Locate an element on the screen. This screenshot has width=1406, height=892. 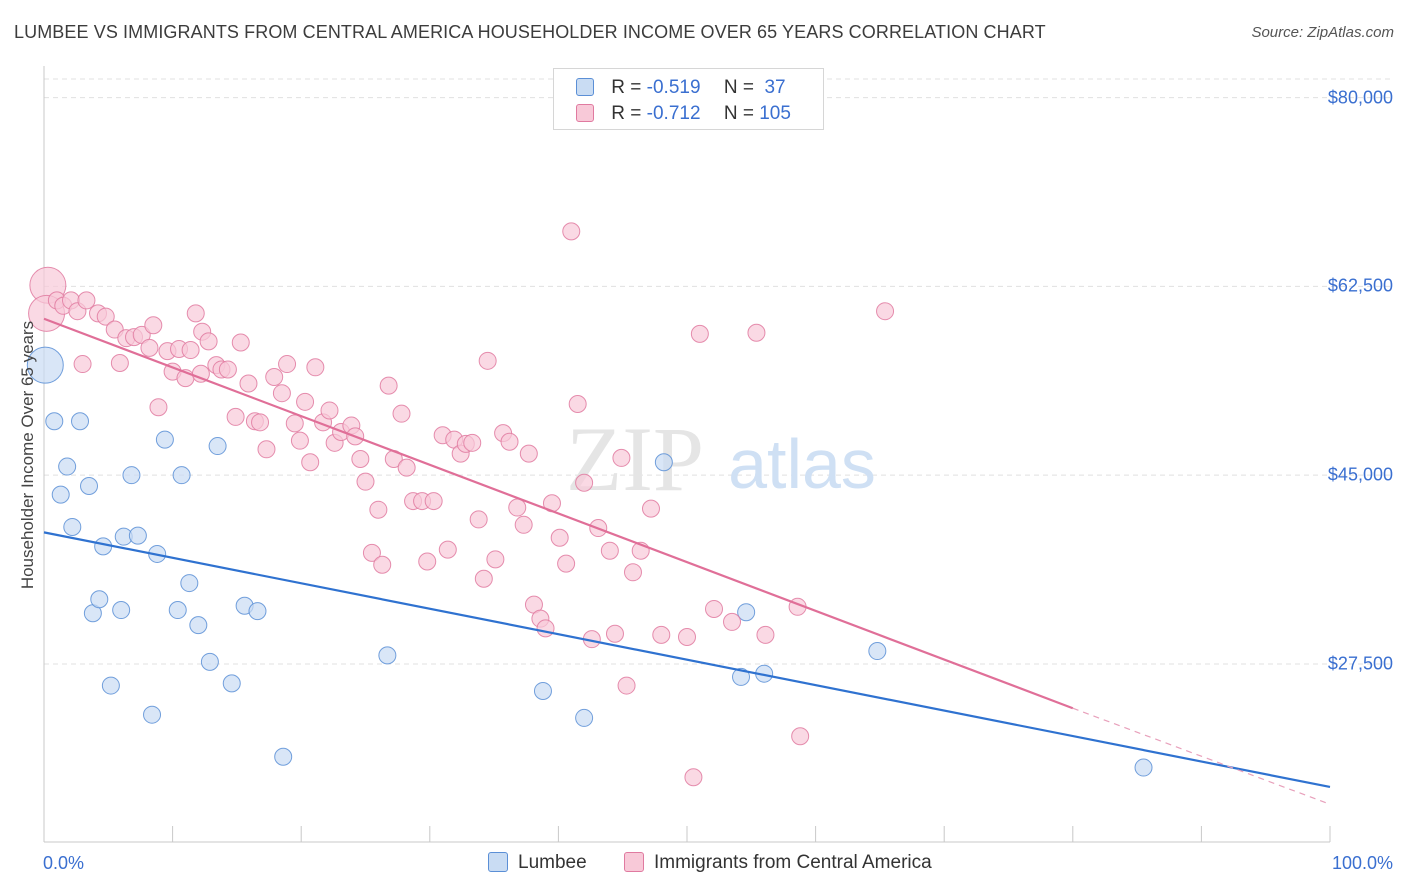
y-tick-label: $80,000 is located at coordinates (1360, 97).